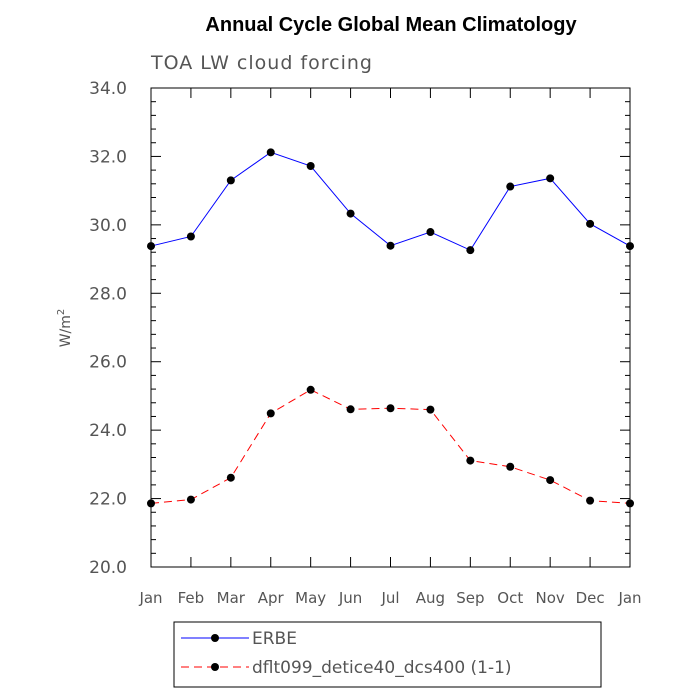 Image resolution: width=700 pixels, height=700 pixels. What do you see at coordinates (108, 568) in the screenshot?
I see `y-tick-label: 20.0` at bounding box center [108, 568].